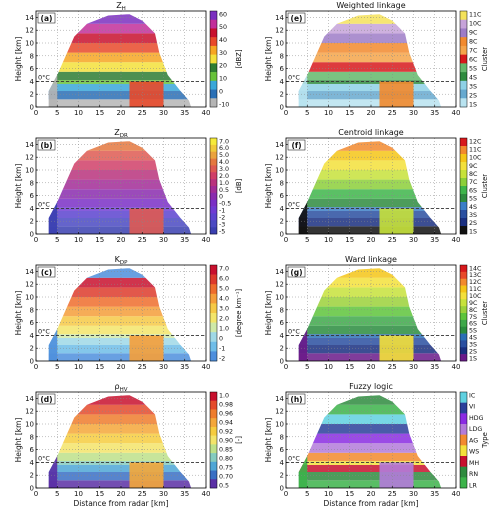  I want to click on grid, so click(121, 186).